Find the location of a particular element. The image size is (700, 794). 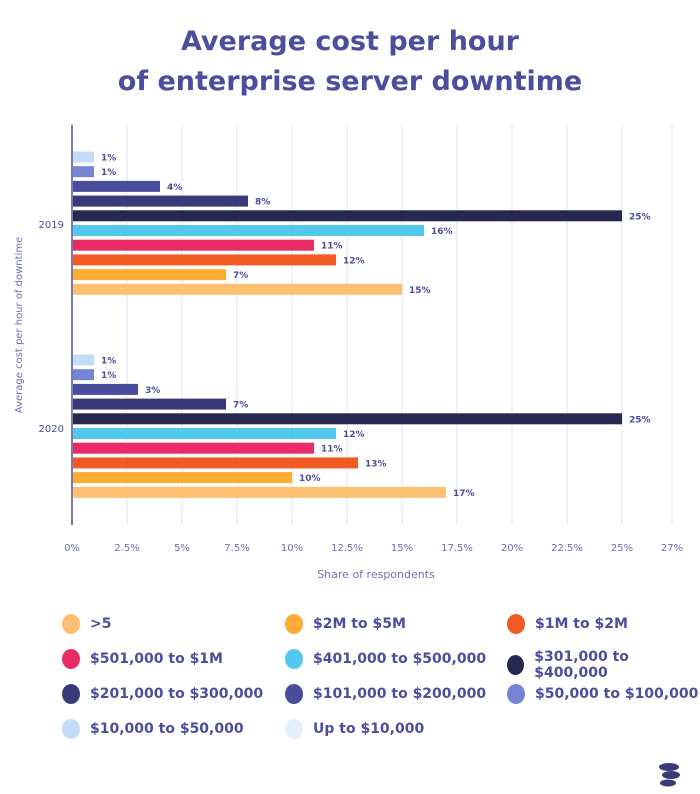

legend-item: $501,000 to $1M is located at coordinates (142, 659).